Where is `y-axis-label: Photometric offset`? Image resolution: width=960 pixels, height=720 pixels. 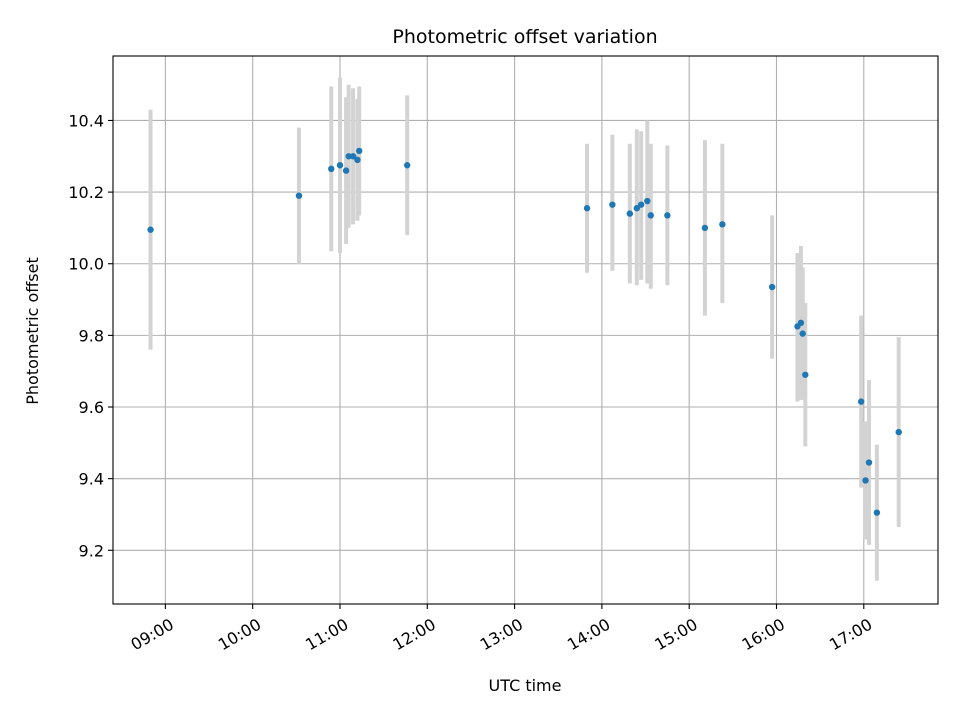
y-axis-label: Photometric offset is located at coordinates (32, 331).